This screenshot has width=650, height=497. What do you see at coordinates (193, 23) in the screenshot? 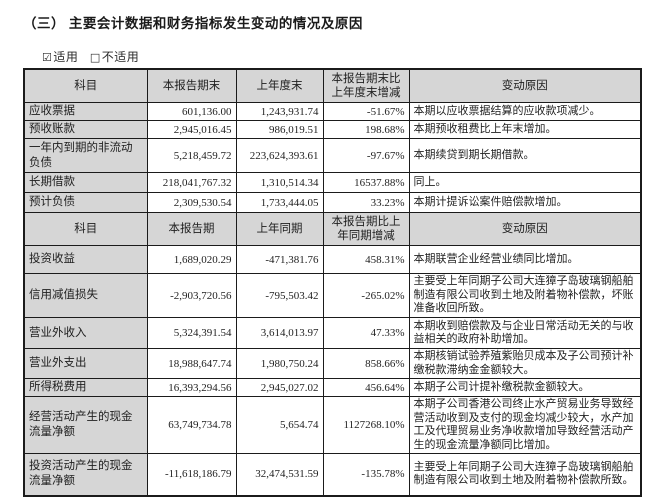
I see `section-title: （三） 主要会计数据和财务指标发生变动的情况及原因` at bounding box center [193, 23].